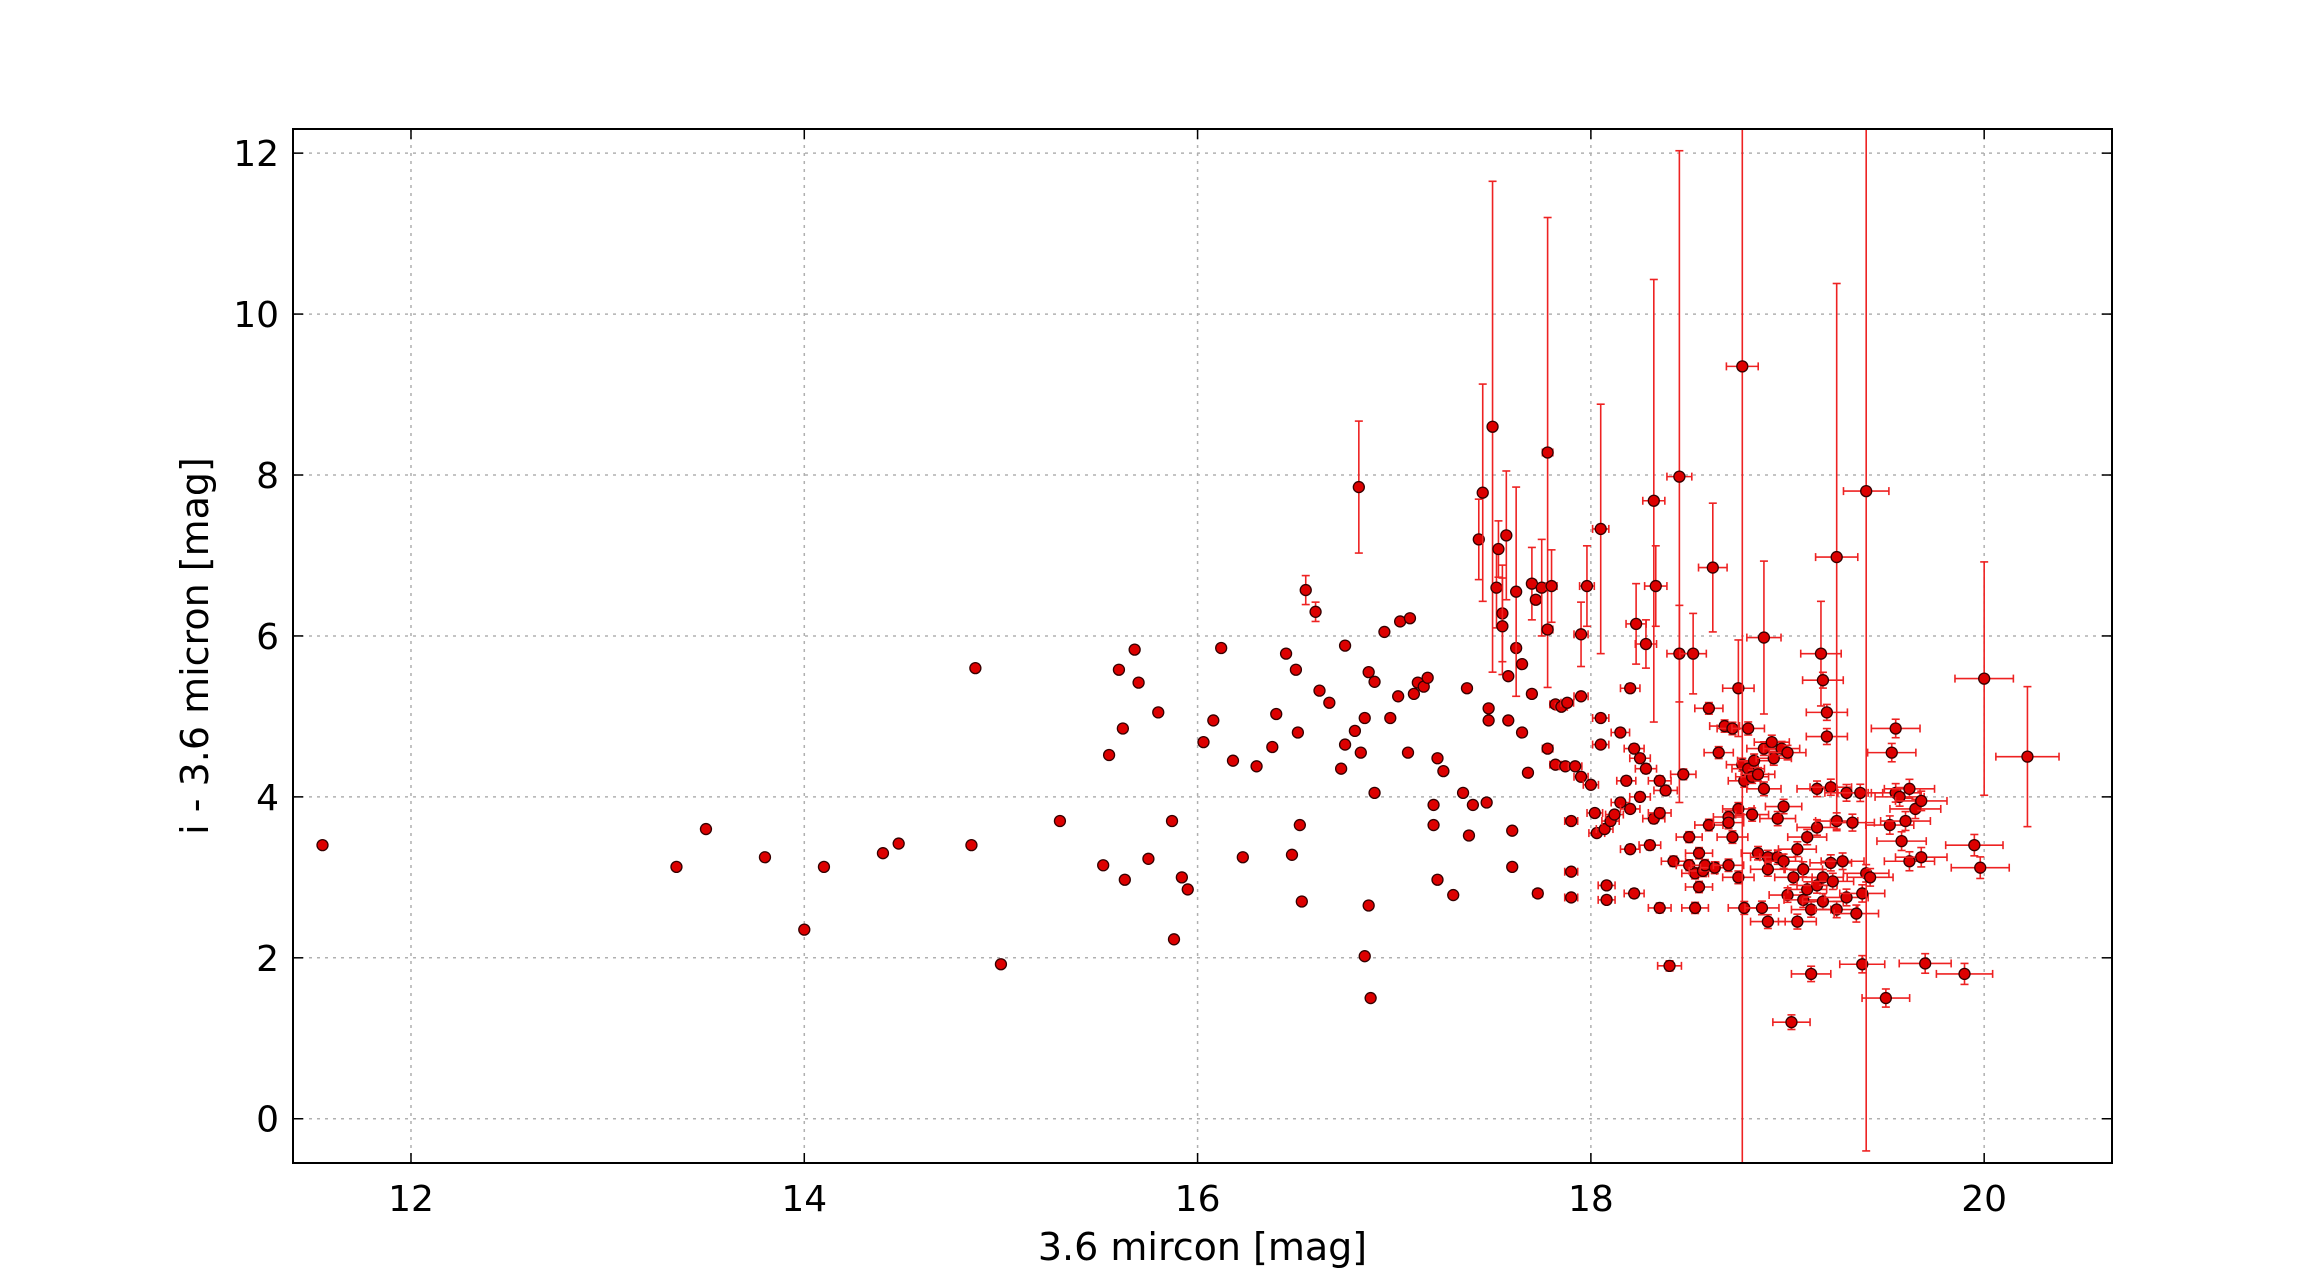 The width and height of the screenshot is (2318, 1277). Describe the element at coordinates (256, 154) in the screenshot. I see `y-tick-label: 12` at that location.